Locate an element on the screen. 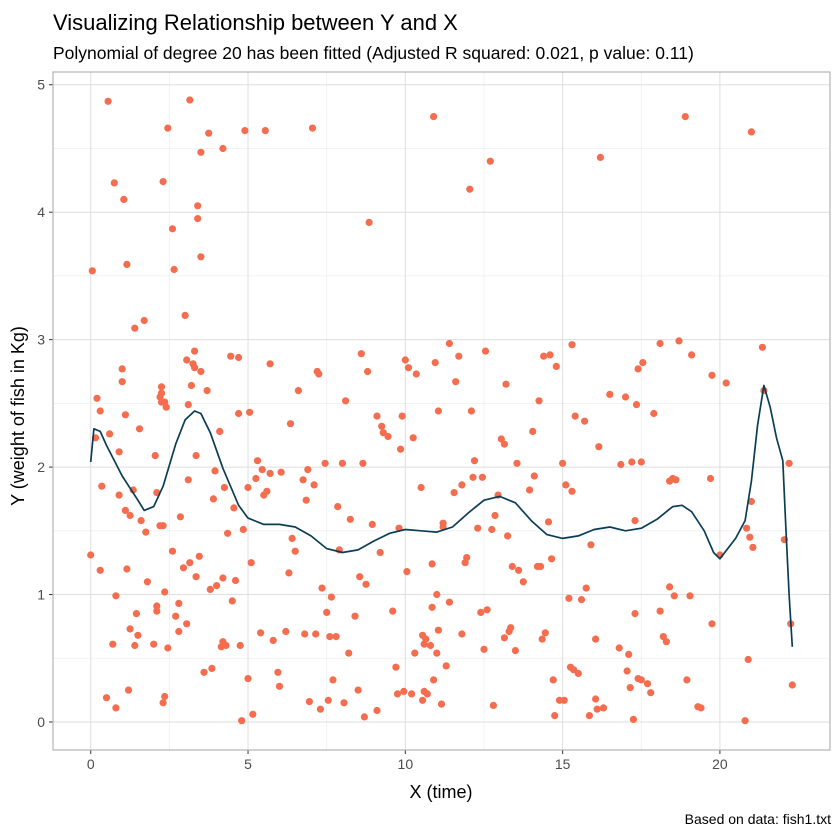 This screenshot has height=840, width=840. x-tick-label: 0 is located at coordinates (91, 764).